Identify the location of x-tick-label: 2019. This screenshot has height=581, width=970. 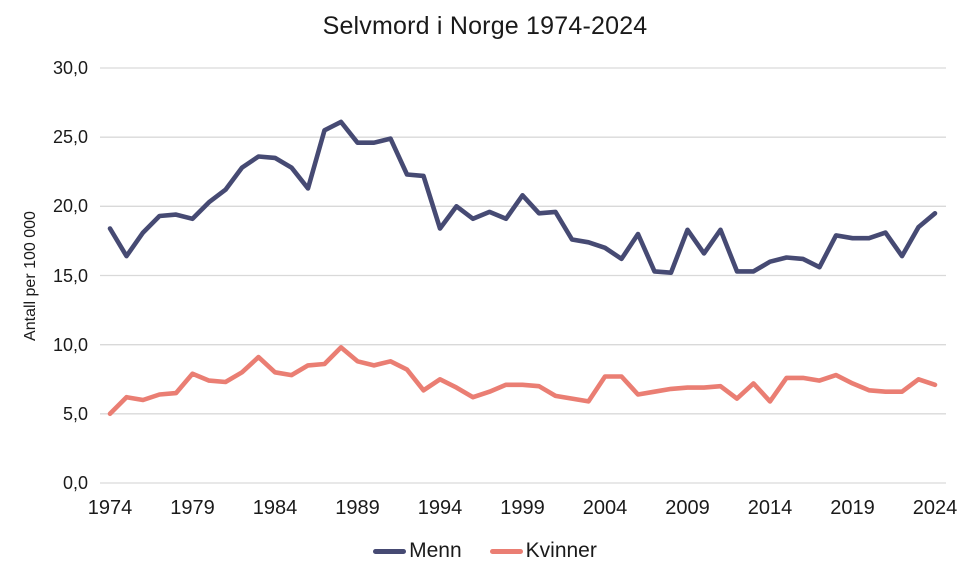
(852, 508).